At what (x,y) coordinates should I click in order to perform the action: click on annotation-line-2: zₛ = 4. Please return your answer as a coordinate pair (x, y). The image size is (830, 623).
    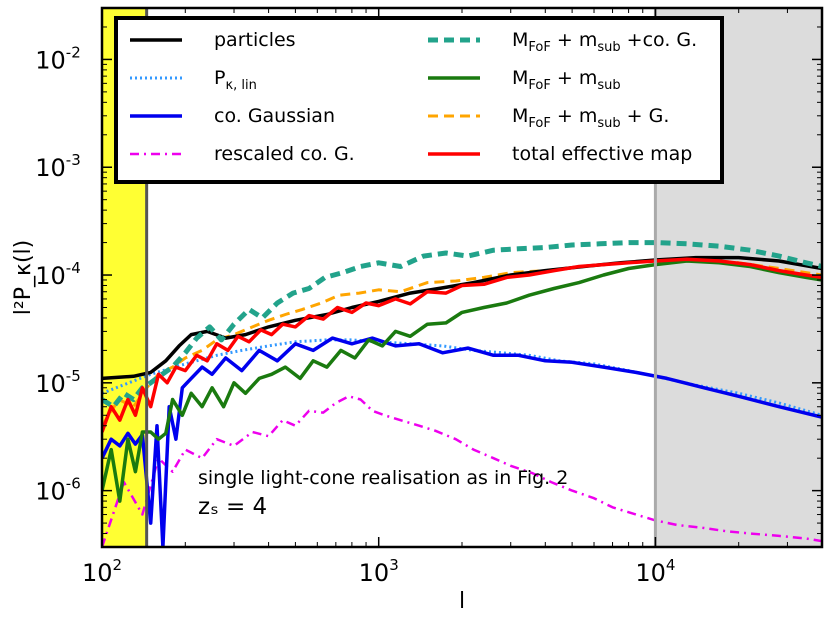
    Looking at the image, I should click on (232, 507).